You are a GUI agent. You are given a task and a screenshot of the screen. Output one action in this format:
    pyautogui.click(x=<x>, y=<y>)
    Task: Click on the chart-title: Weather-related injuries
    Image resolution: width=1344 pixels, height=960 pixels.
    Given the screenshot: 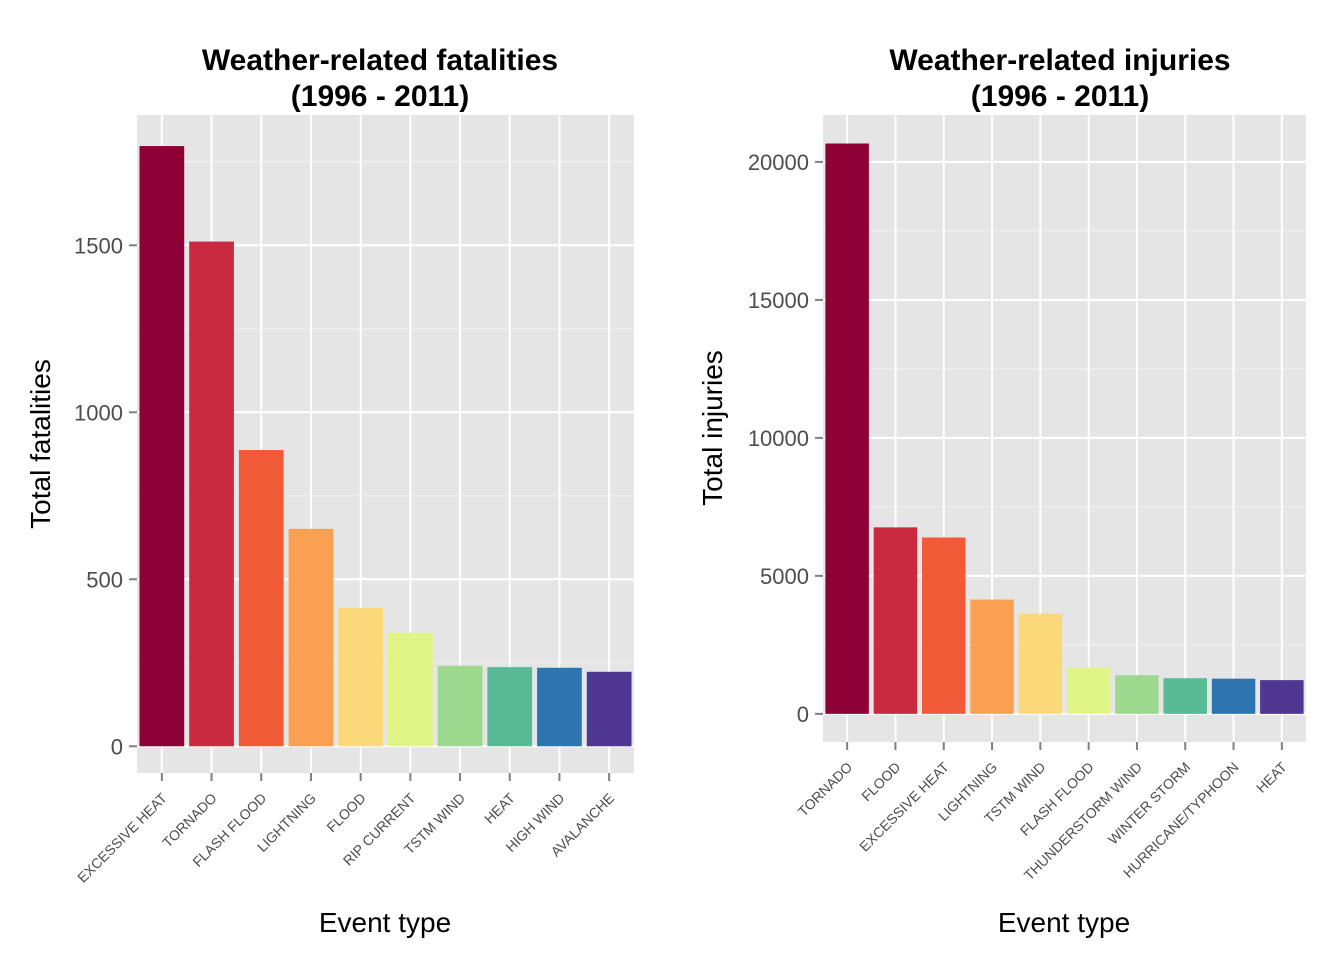 What is the action you would take?
    pyautogui.click(x=1059, y=60)
    